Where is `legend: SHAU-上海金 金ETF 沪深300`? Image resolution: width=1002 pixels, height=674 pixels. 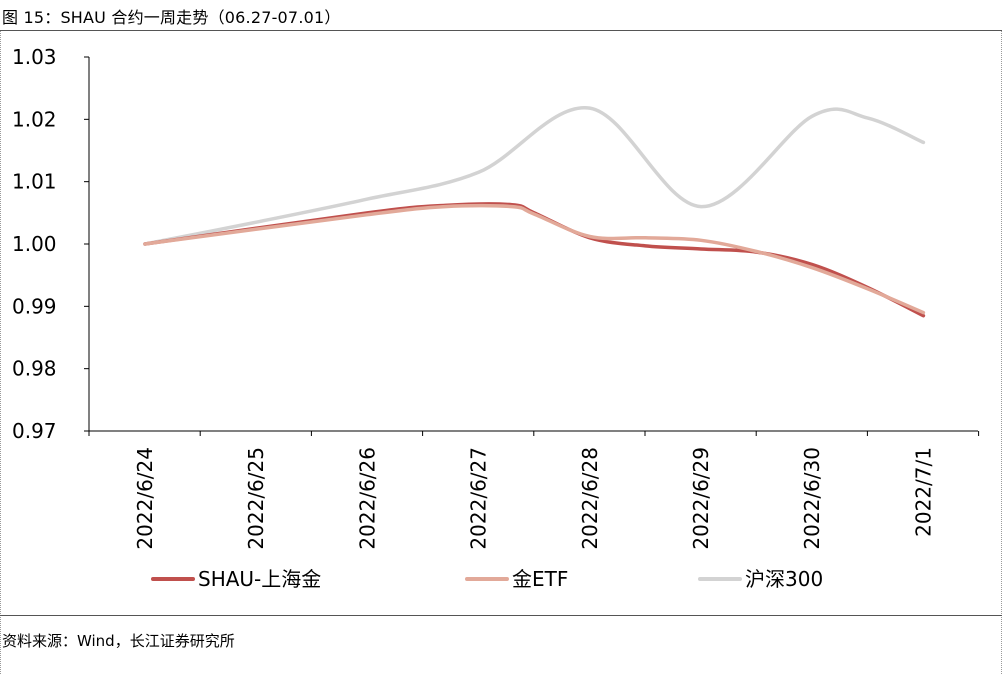
legend: SHAU-上海金 金ETF 沪深300 is located at coordinates (487, 579).